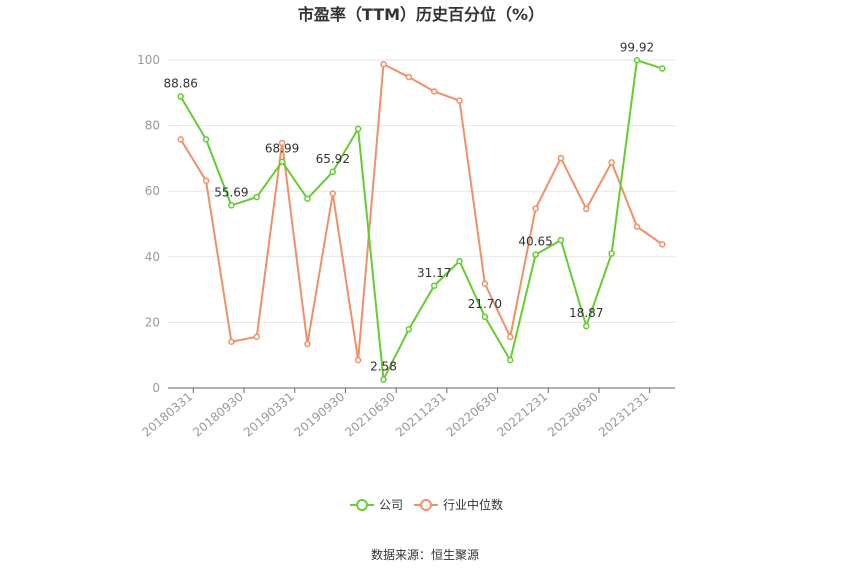 The height and width of the screenshot is (575, 850). Describe the element at coordinates (231, 192) in the screenshot. I see `data-label: 55.69` at that location.